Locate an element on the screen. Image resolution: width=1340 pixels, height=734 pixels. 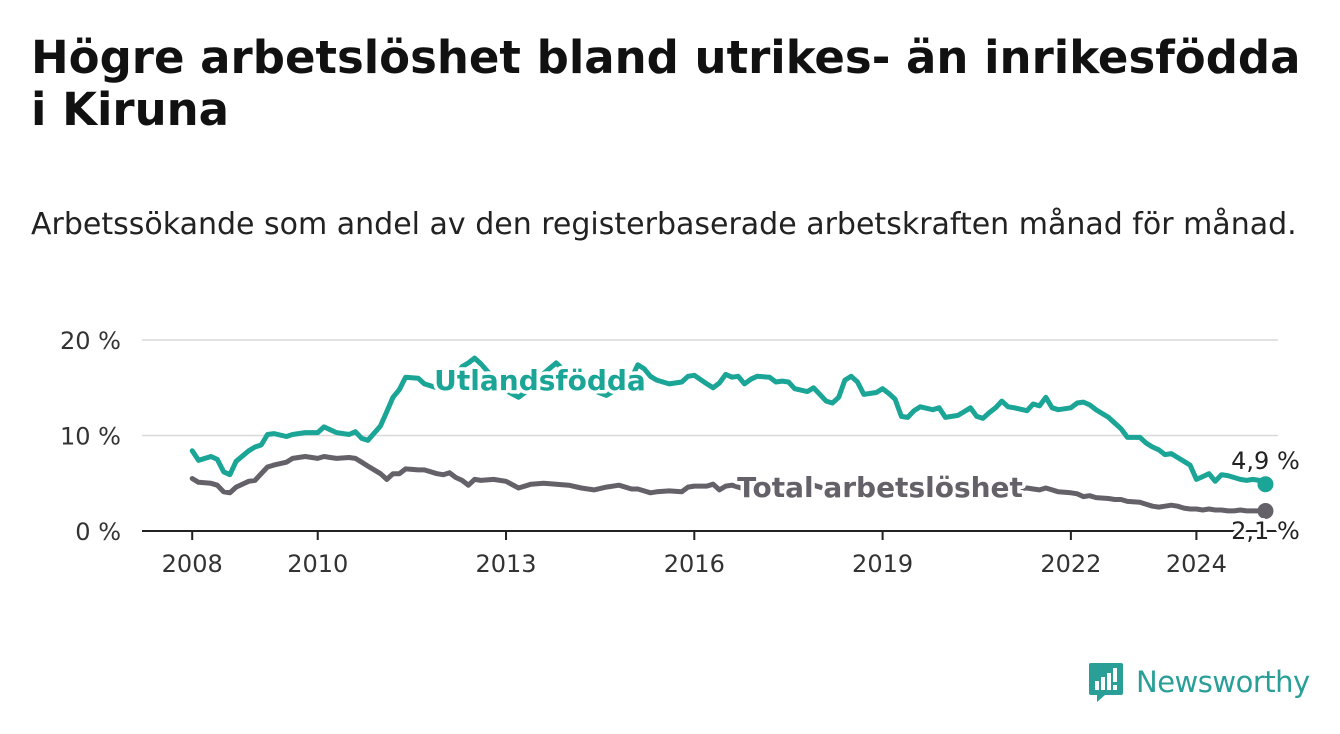
brand-name: Newsworthy is located at coordinates (1223, 682).